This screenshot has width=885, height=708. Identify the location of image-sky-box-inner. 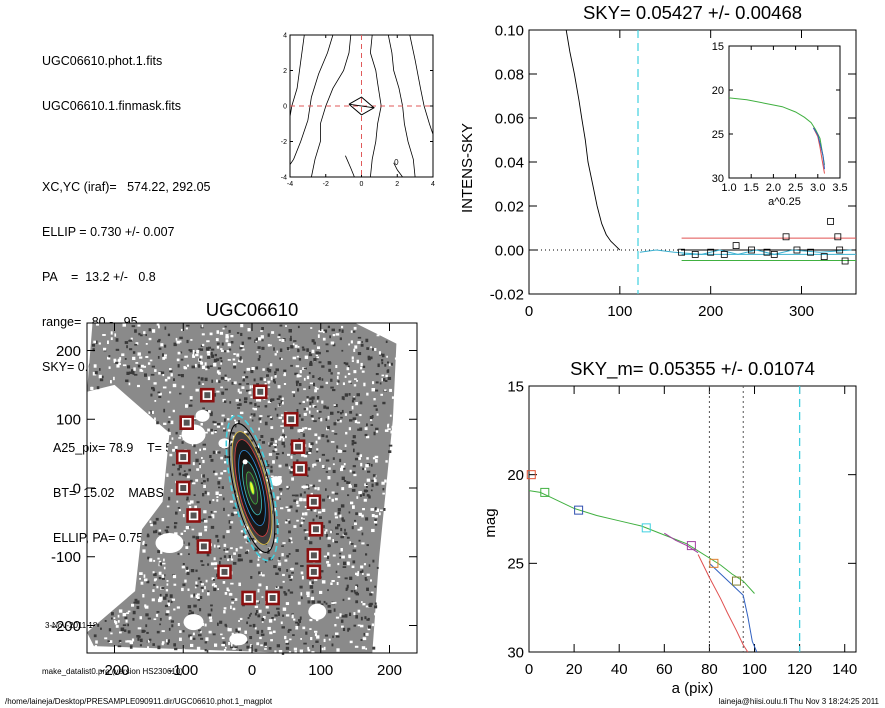
(300, 468).